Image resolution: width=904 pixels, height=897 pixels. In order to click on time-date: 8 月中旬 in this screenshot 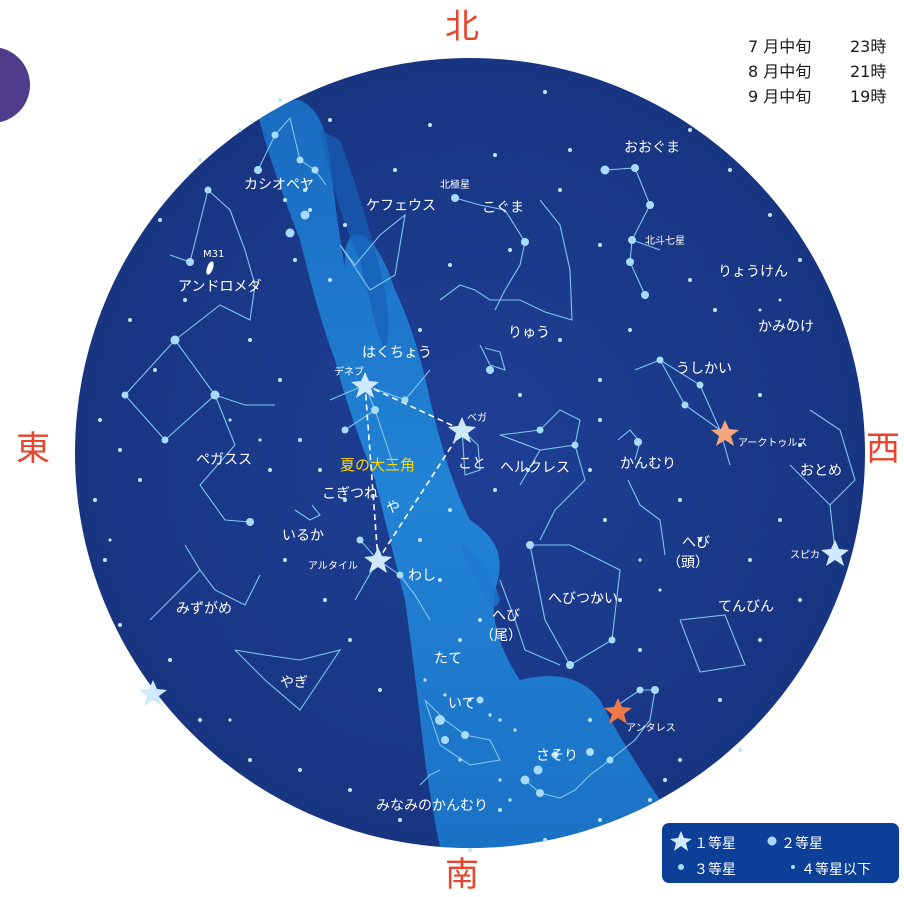, I will do `click(780, 71)`.